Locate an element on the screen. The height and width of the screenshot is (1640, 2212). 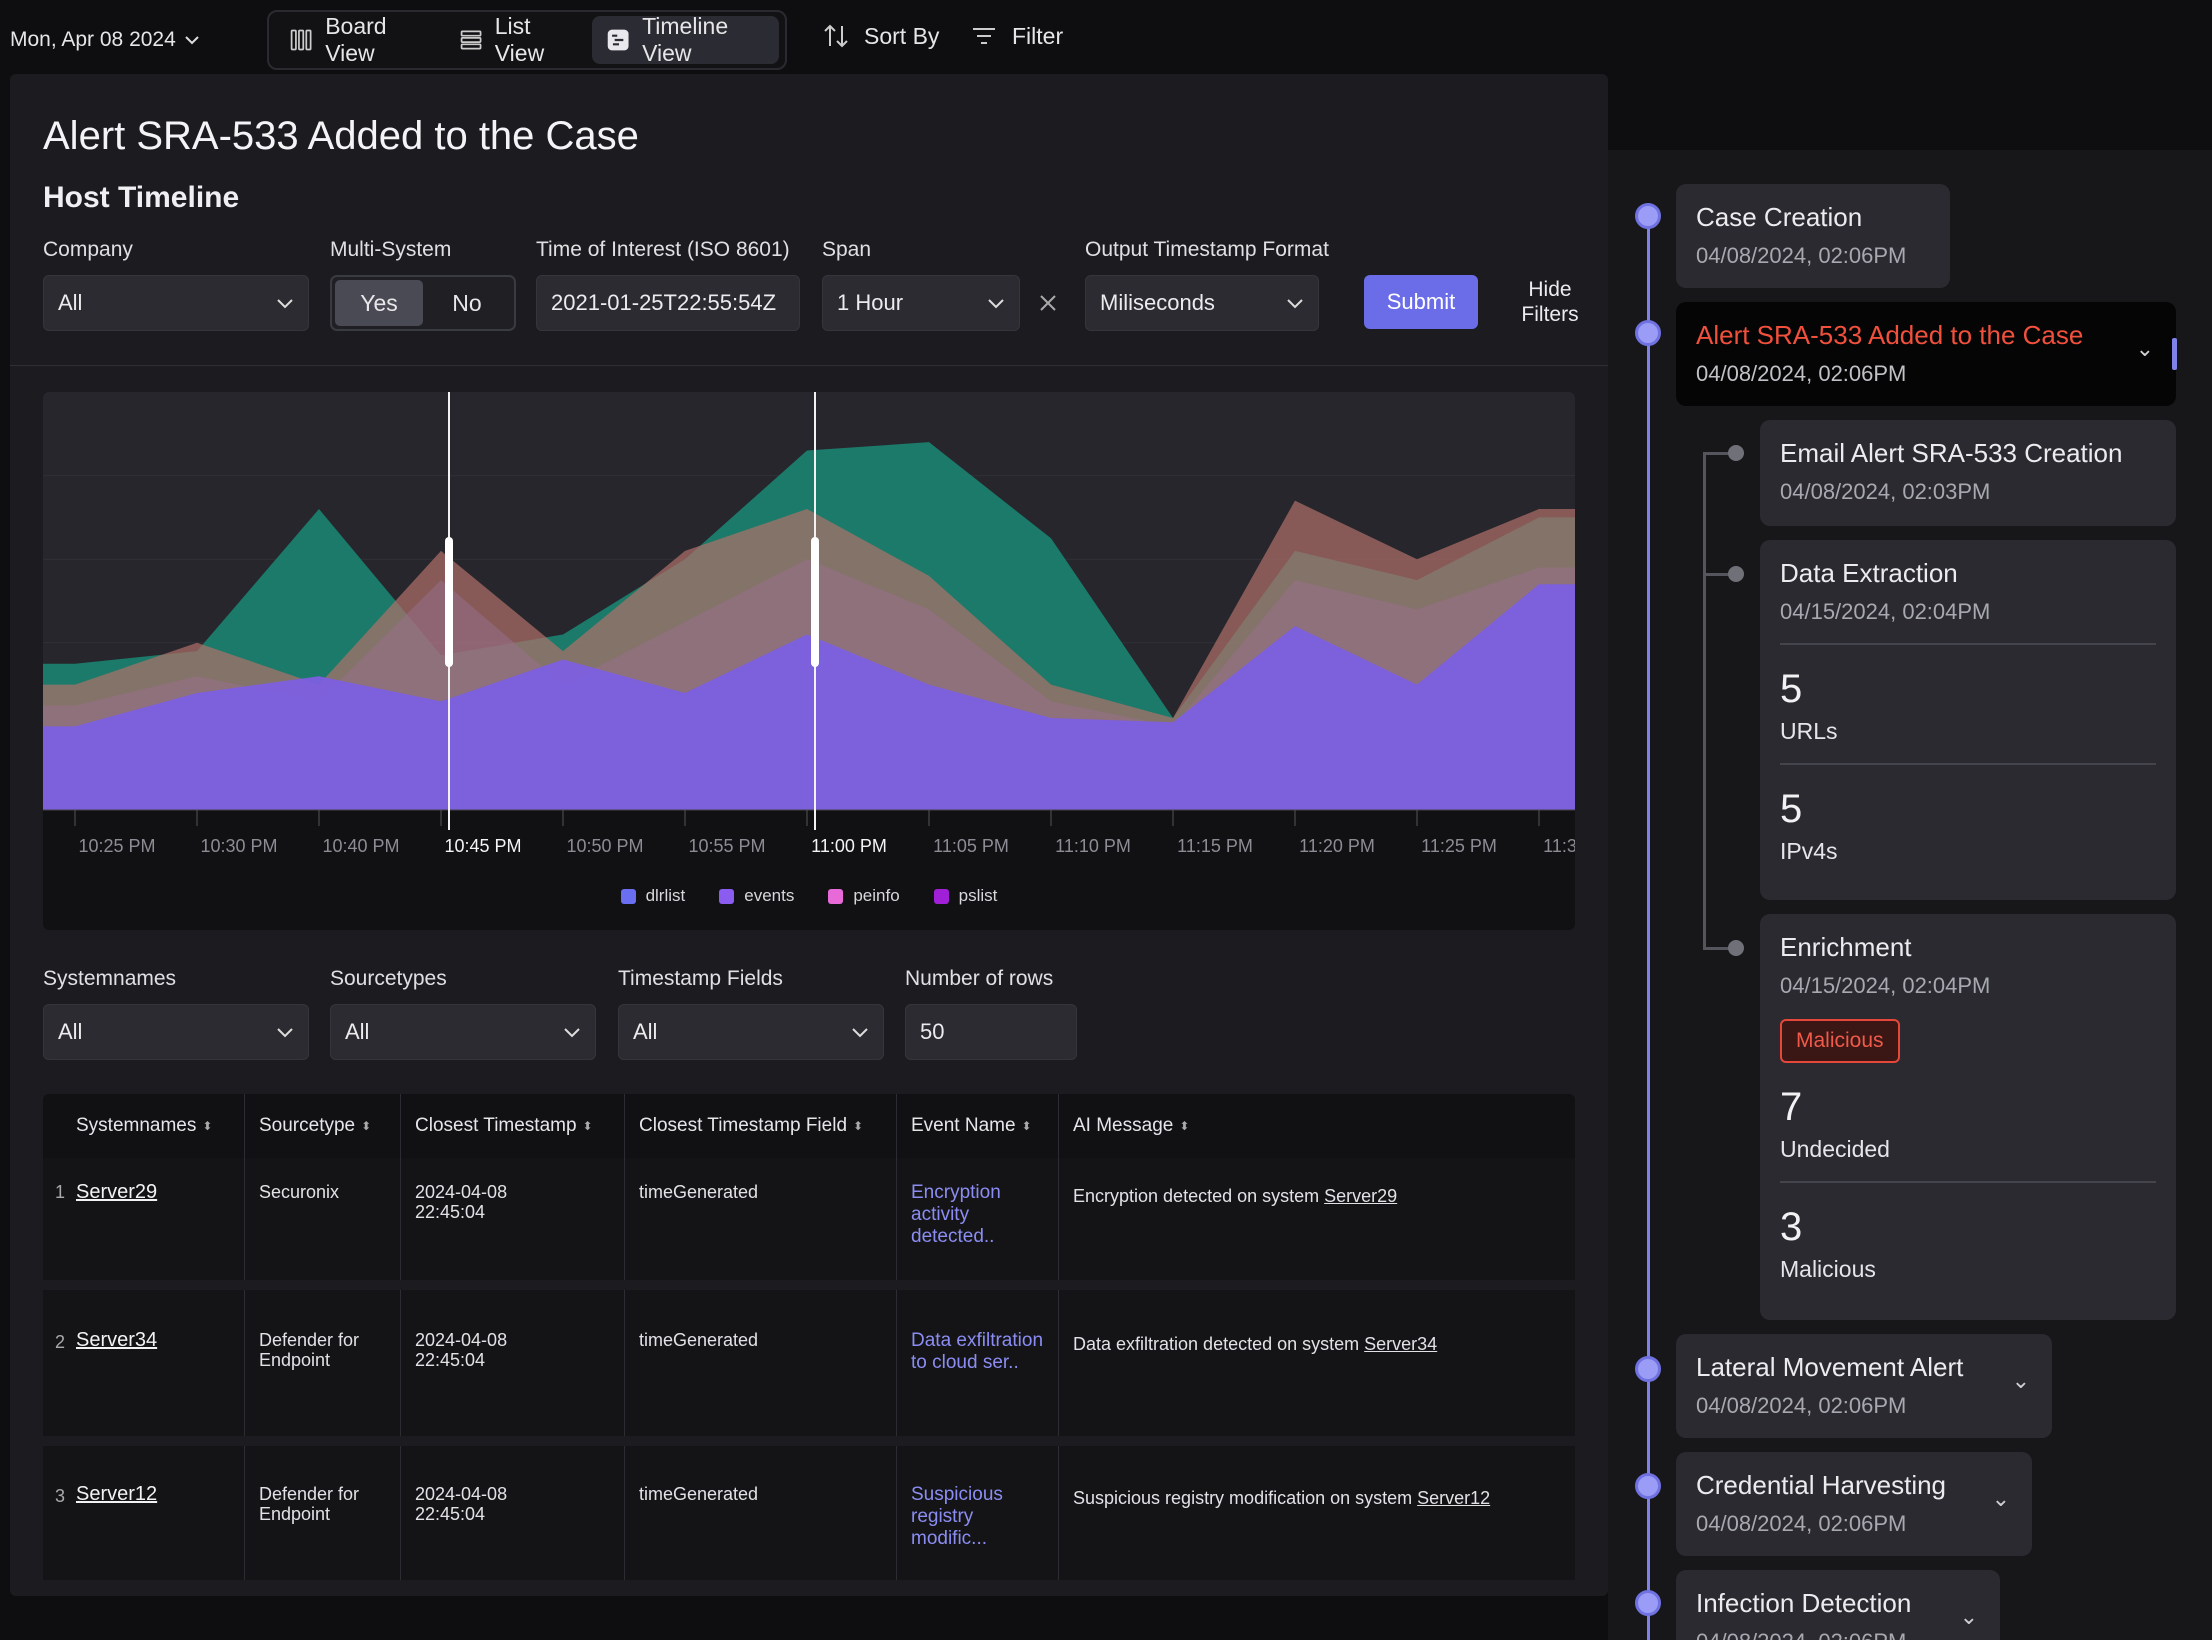
time-of-interest-input: 2021-01-25T22:55:54Z is located at coordinates (668, 303).